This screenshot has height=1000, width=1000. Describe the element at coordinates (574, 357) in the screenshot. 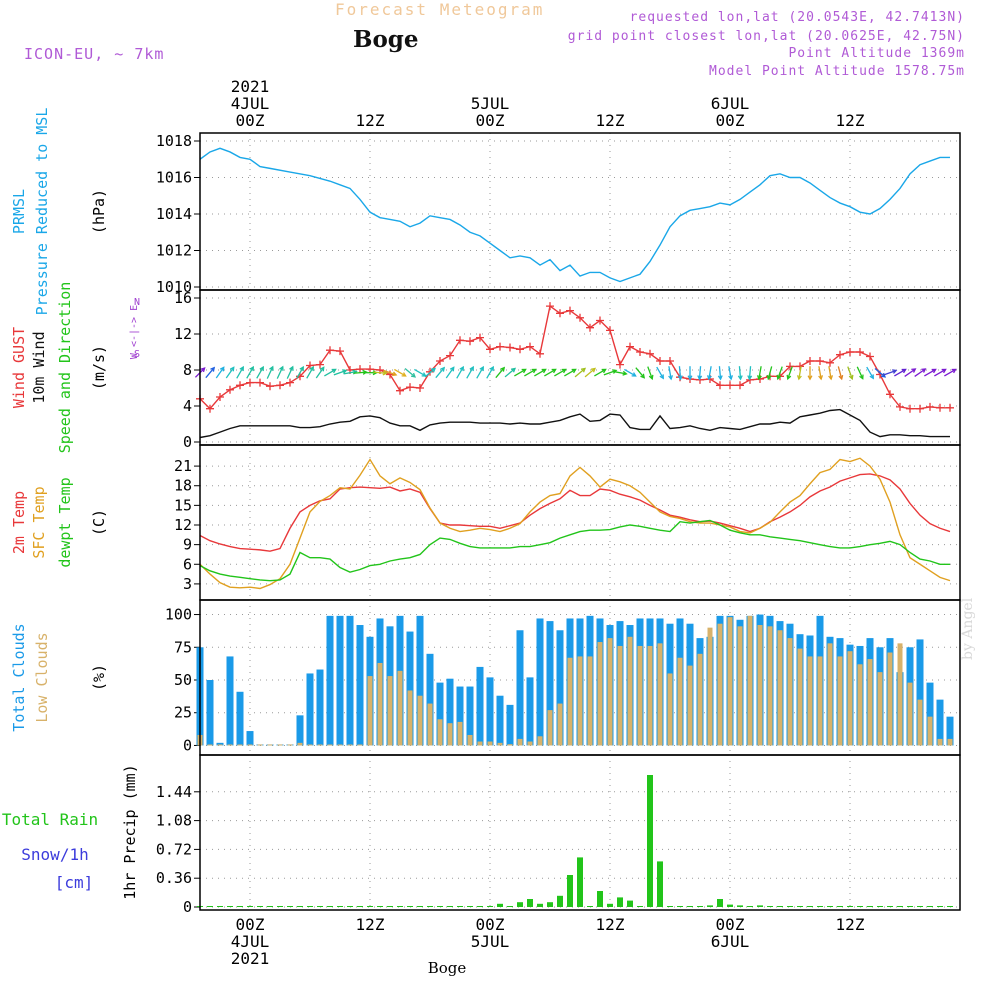

I see `wind-gust-line` at that location.